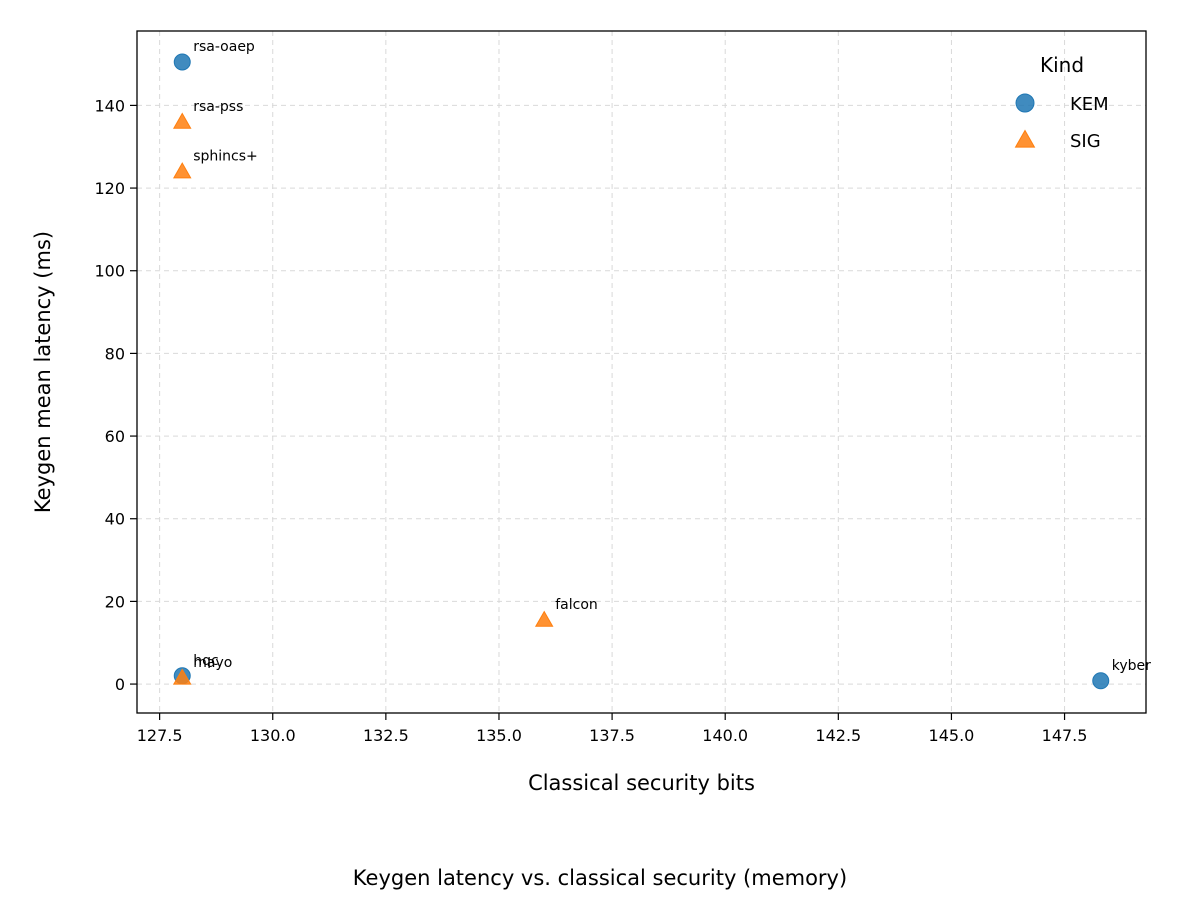 The width and height of the screenshot is (1200, 900). I want to click on sig-point-mayo, so click(182, 676).